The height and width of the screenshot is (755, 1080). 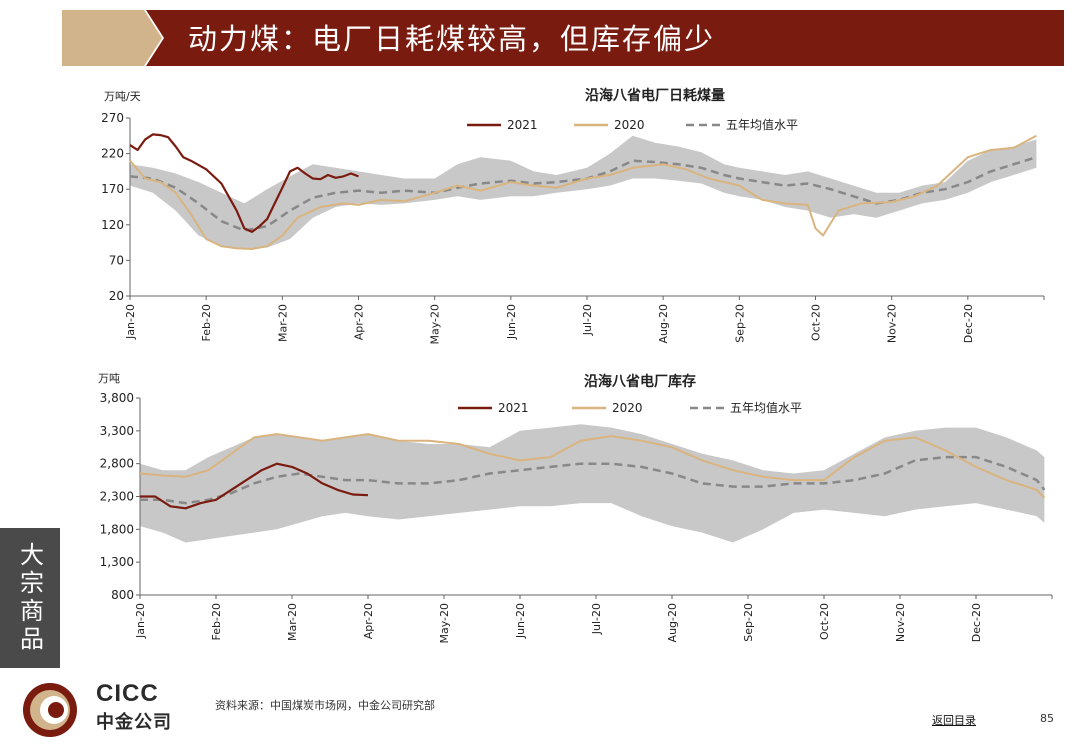 What do you see at coordinates (116, 296) in the screenshot?
I see `y-tick-label: 20` at bounding box center [116, 296].